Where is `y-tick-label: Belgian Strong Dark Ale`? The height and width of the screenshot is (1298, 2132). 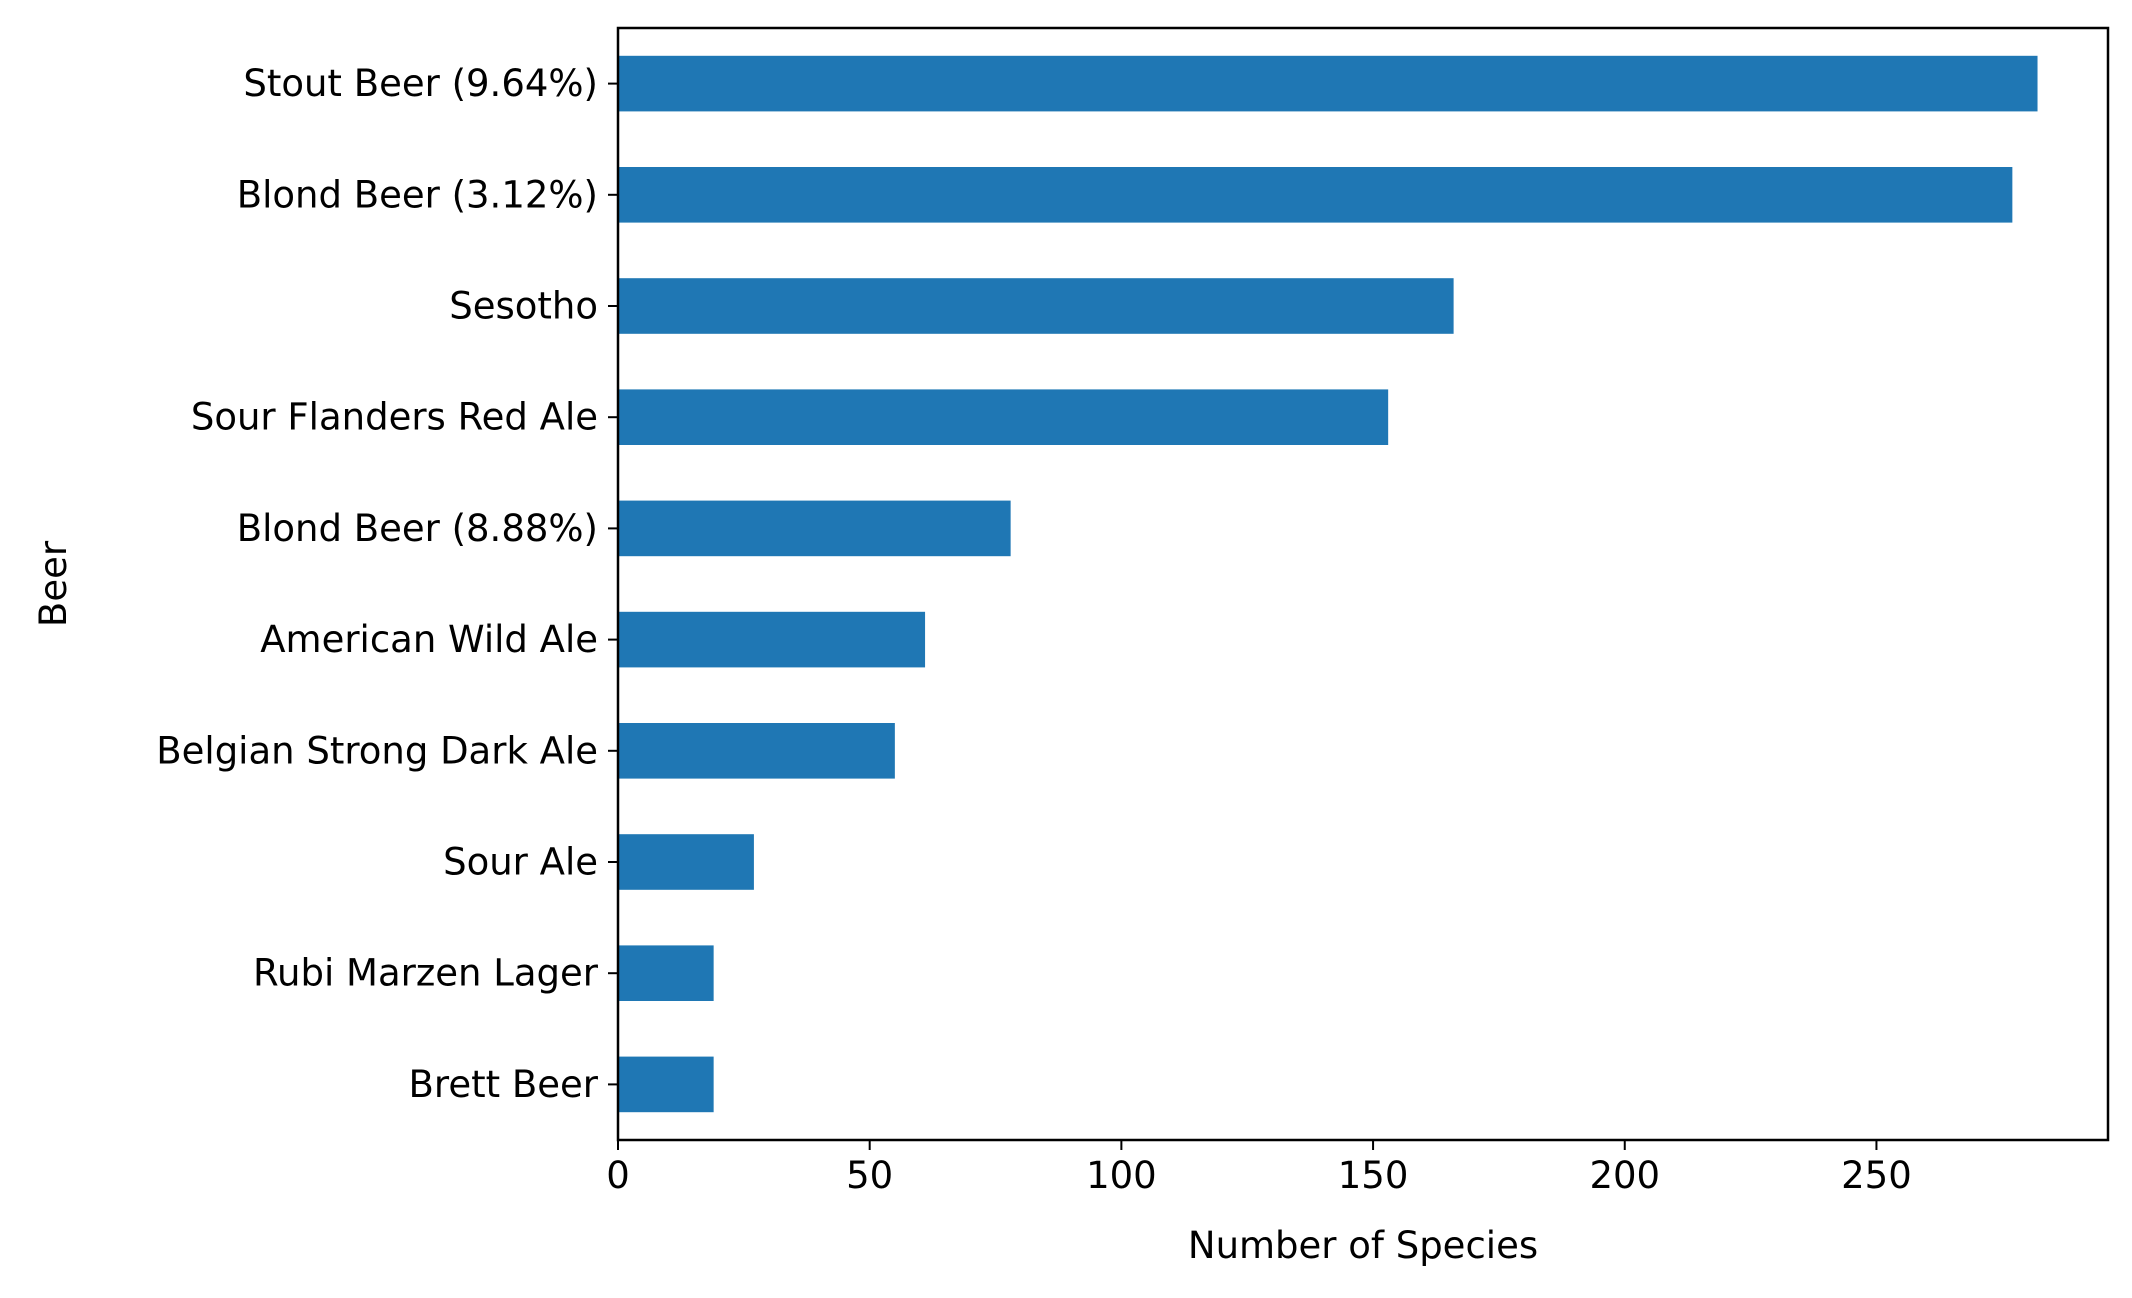 y-tick-label: Belgian Strong Dark Ale is located at coordinates (377, 750).